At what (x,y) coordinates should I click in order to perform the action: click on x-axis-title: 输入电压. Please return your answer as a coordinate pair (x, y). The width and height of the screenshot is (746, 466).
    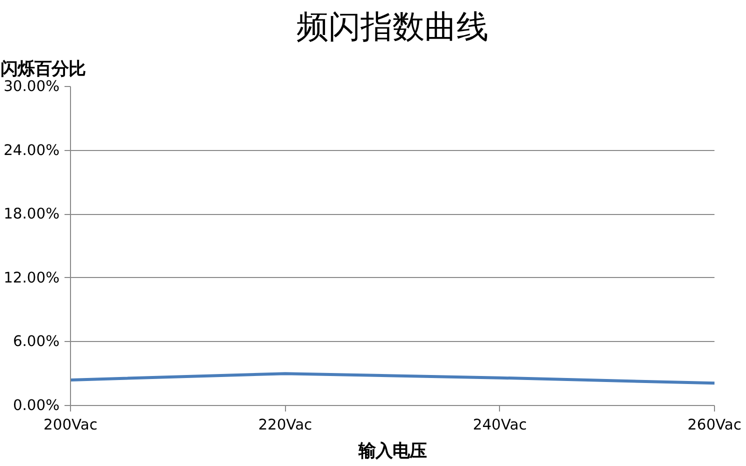
    Looking at the image, I should click on (392, 452).